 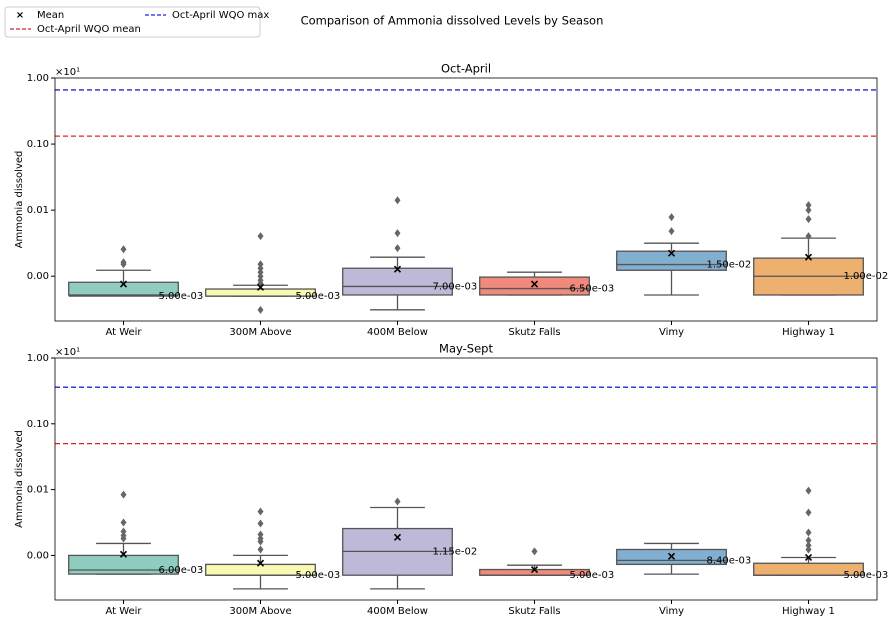 I want to click on median-label: 7.00e-03, so click(x=455, y=286).